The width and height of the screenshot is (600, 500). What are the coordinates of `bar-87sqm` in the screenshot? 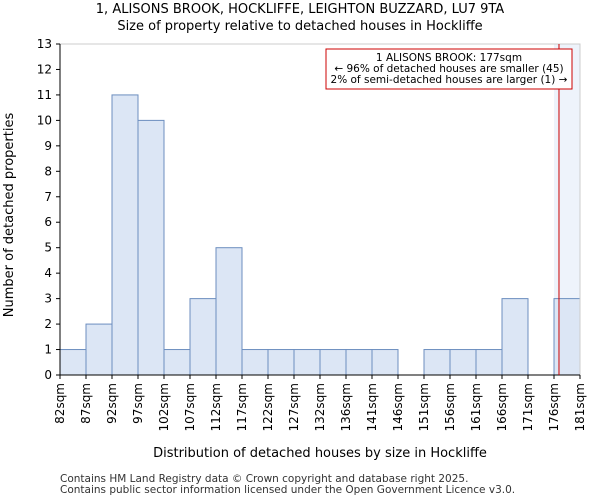 It's located at (99, 349).